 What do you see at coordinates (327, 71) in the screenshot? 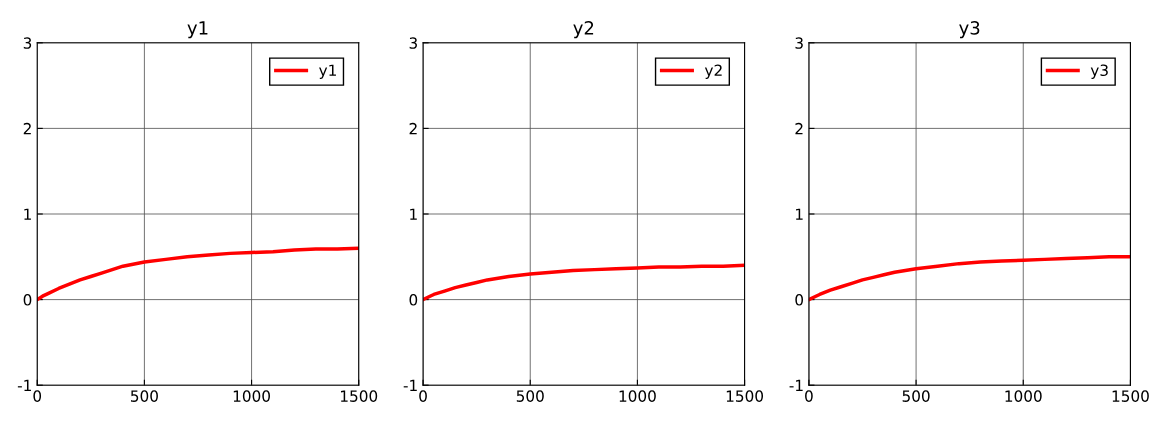
I see `legend-label: y1` at bounding box center [327, 71].